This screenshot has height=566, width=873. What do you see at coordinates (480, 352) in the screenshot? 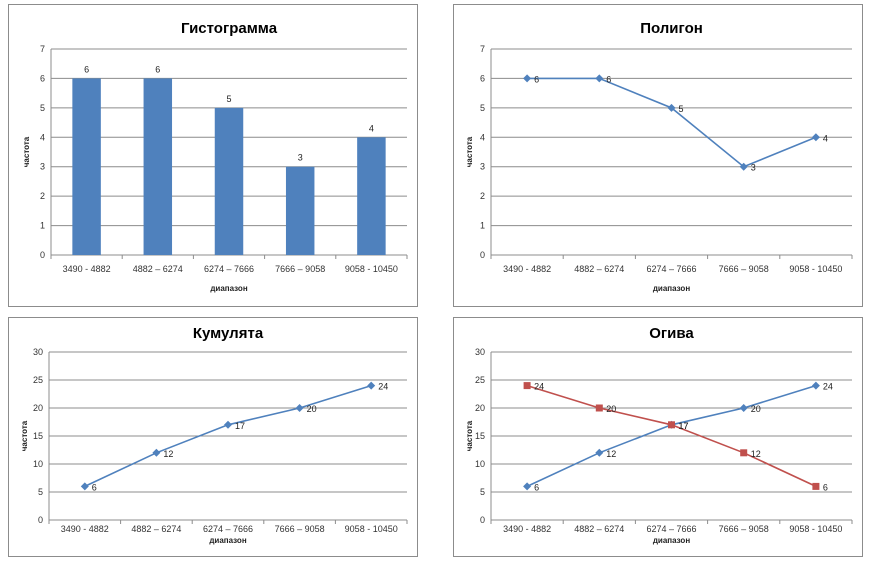
I see `y-tick-label: 30` at bounding box center [480, 352].